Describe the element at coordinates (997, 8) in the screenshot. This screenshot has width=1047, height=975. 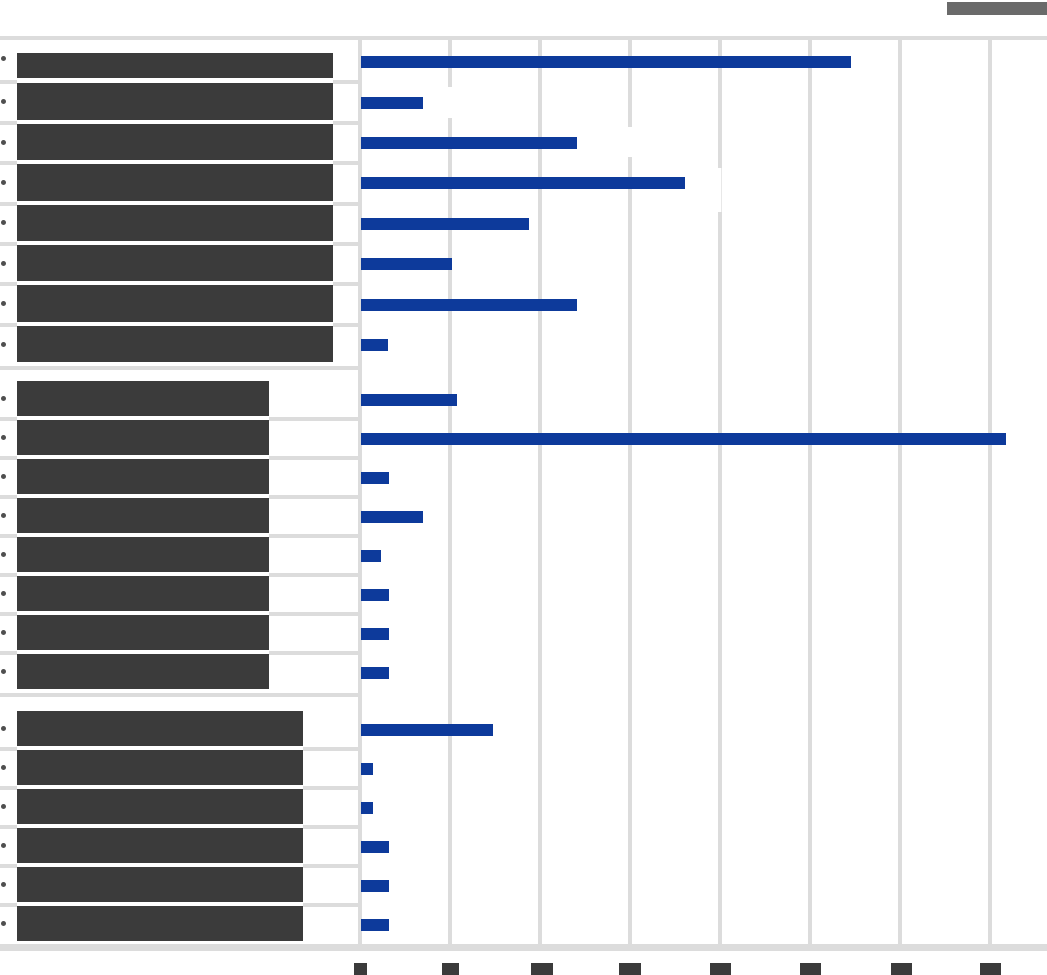
I see `redacted-header-block` at that location.